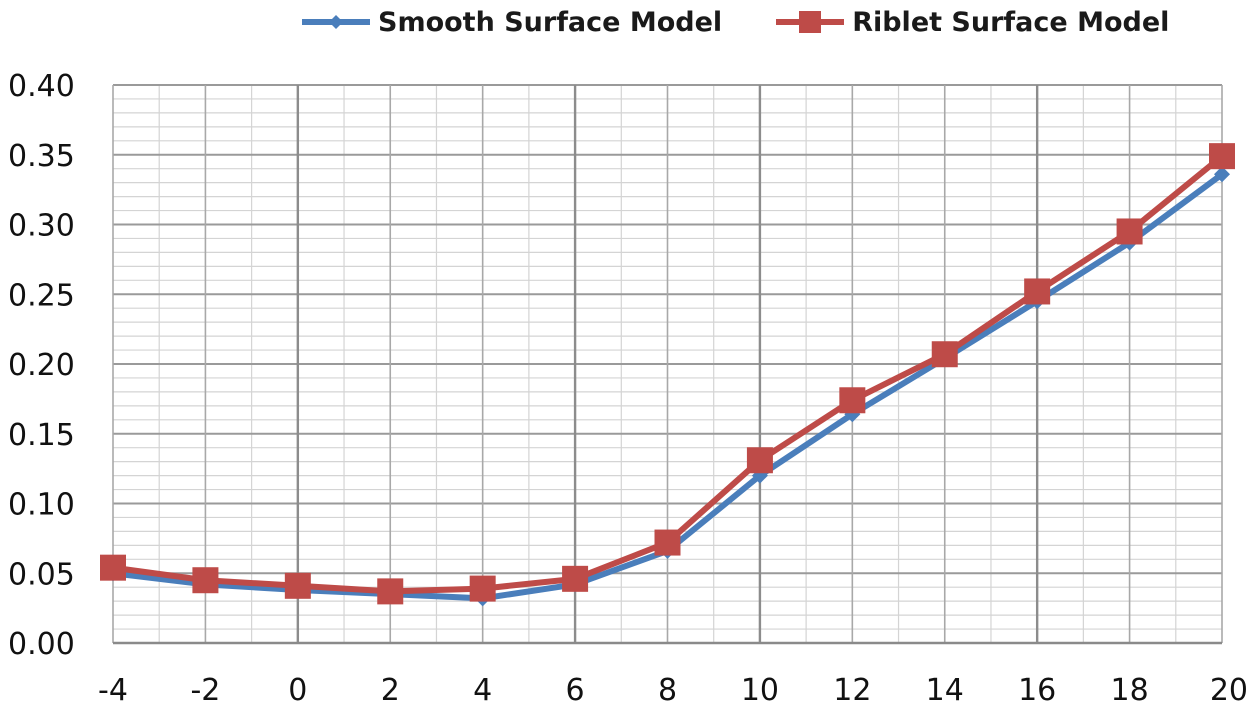 Image resolution: width=1250 pixels, height=709 pixels. Describe the element at coordinates (810, 22) in the screenshot. I see `legend-swatch-riblet` at that location.